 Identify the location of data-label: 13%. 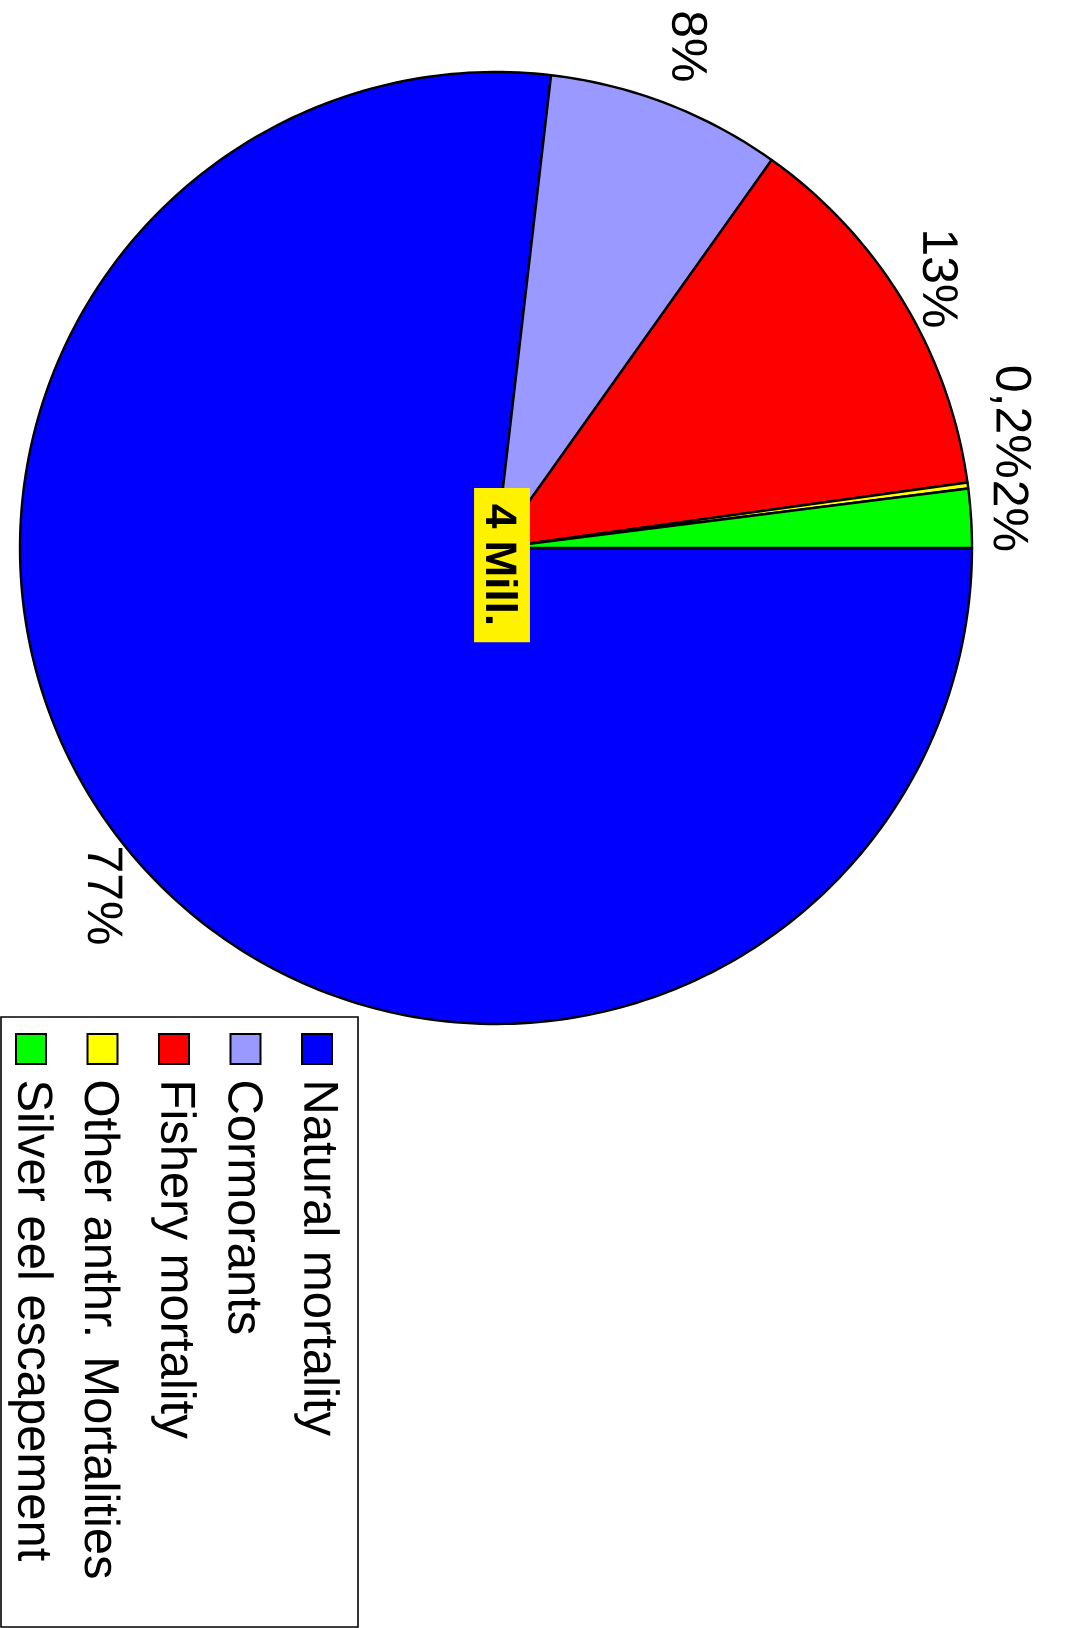
(940, 279).